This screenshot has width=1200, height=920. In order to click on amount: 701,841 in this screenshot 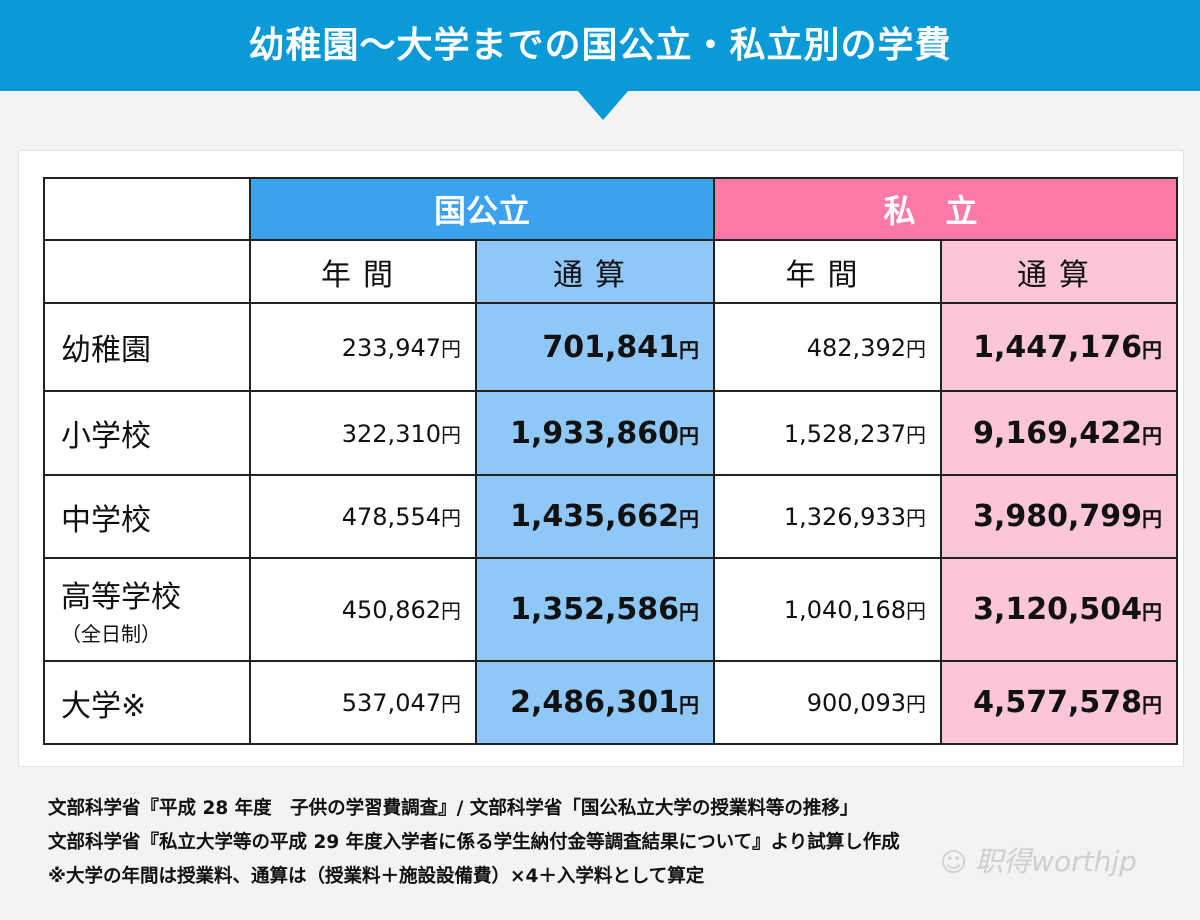, I will do `click(610, 347)`.